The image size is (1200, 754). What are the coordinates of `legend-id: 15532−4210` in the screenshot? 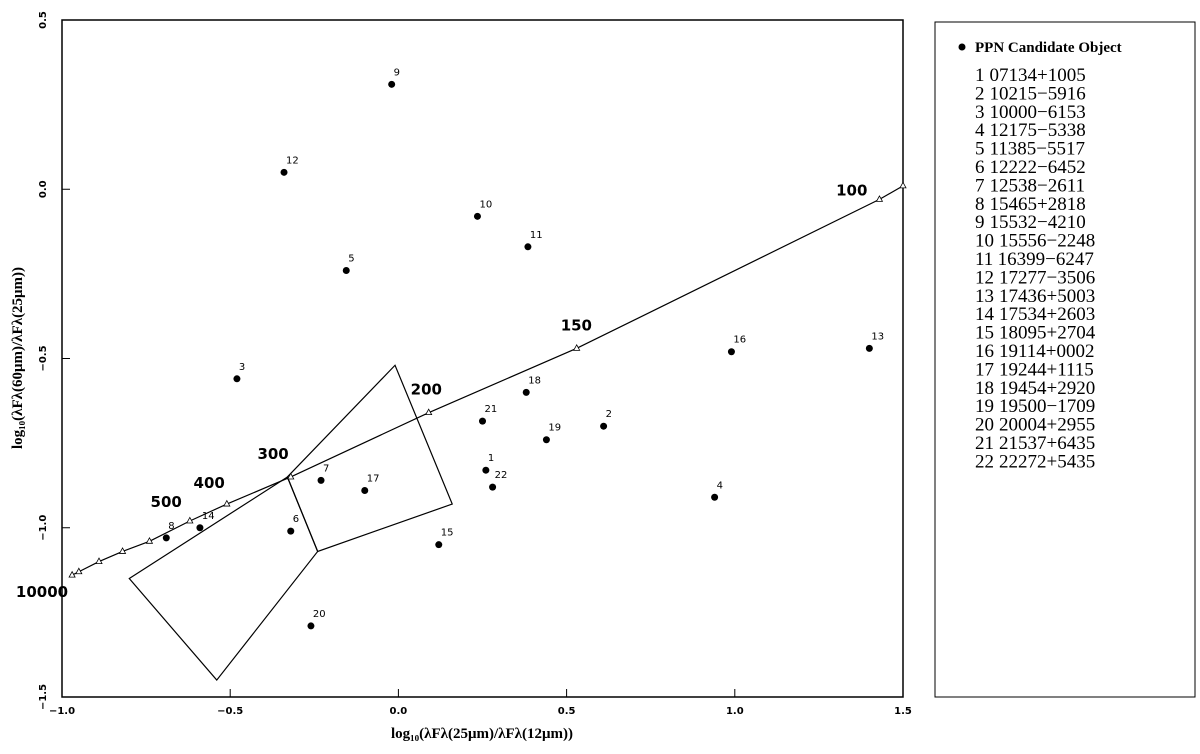 It's located at (1038, 222).